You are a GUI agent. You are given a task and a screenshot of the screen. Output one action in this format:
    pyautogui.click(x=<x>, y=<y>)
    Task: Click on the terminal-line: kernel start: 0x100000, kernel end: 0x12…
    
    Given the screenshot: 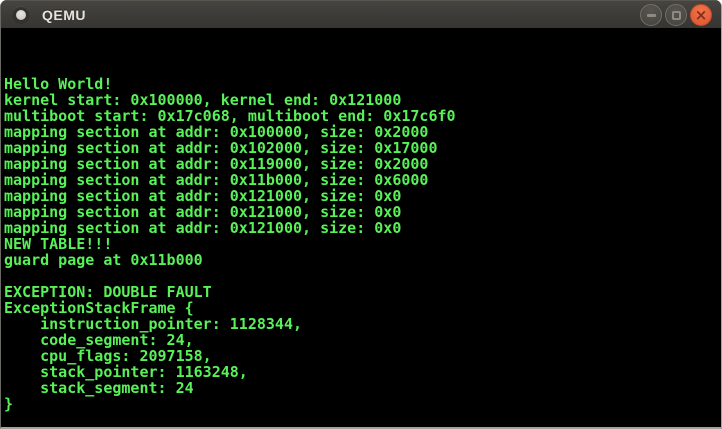 What is the action you would take?
    pyautogui.click(x=203, y=100)
    